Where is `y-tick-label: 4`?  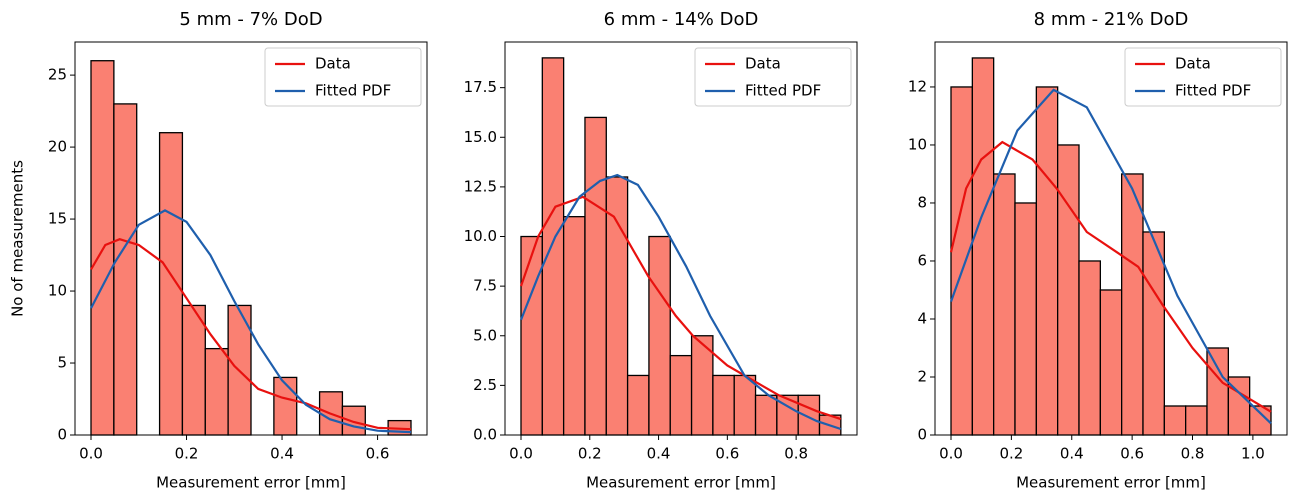
y-tick-label: 4 is located at coordinates (922, 318).